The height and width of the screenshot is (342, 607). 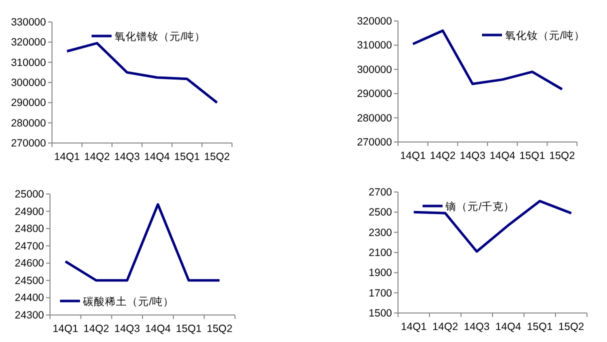 I want to click on y-tick-label: 24600, so click(x=29, y=264).